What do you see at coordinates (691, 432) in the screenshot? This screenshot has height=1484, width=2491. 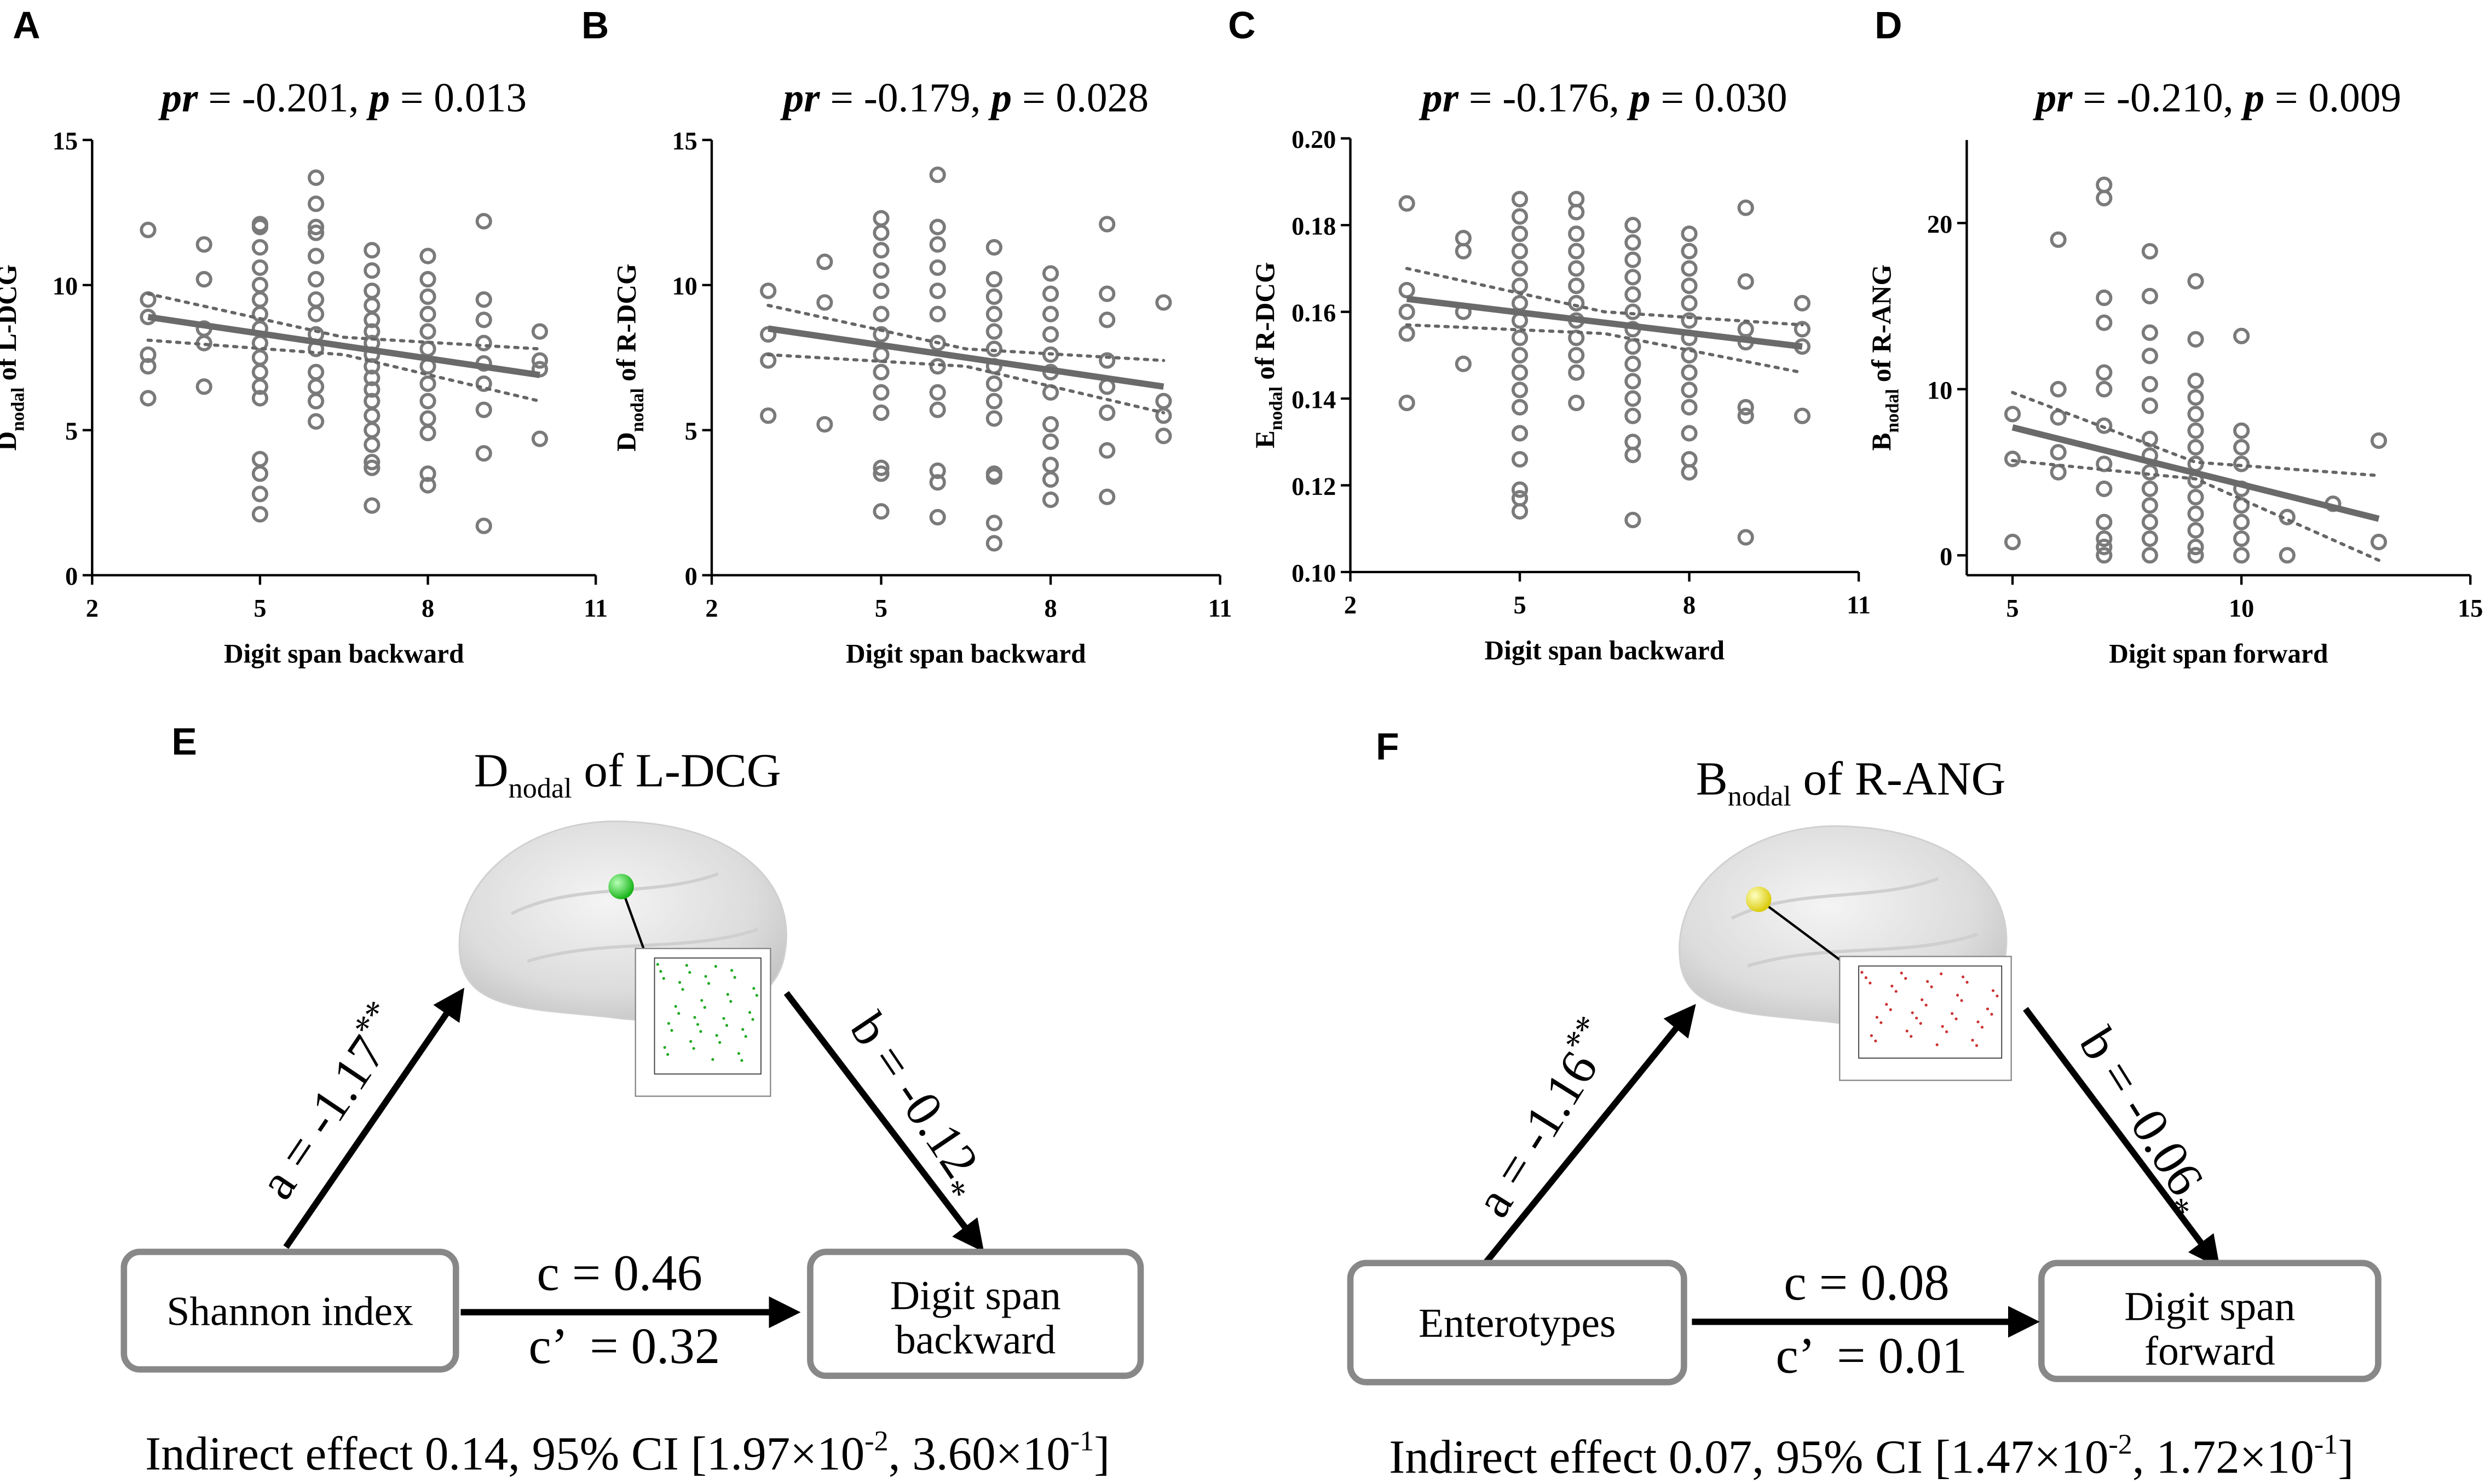 I see `y-tick-label: 5` at bounding box center [691, 432].